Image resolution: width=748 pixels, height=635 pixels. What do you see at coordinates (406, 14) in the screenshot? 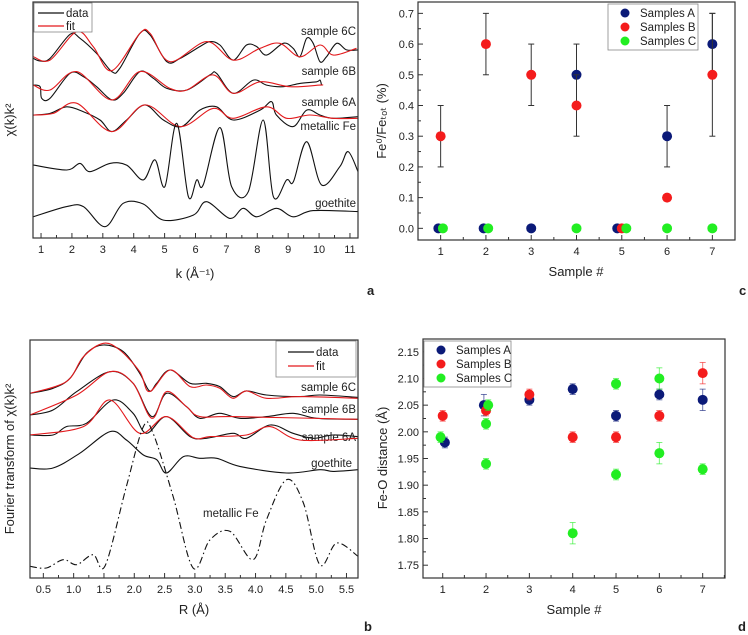
I see `y-tick-label: 0.7` at bounding box center [406, 14].